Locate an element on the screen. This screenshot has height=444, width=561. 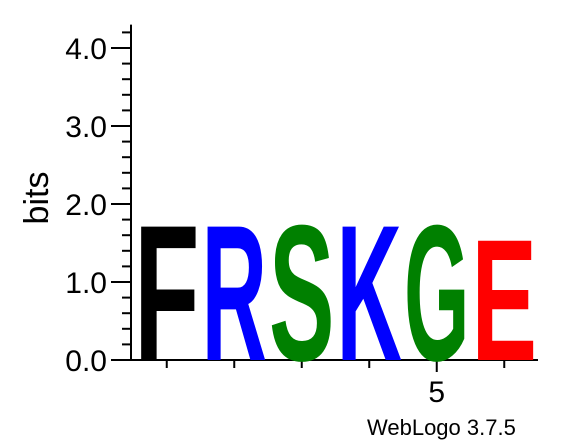
y-tick-label: 4.0 is located at coordinates (86, 49).